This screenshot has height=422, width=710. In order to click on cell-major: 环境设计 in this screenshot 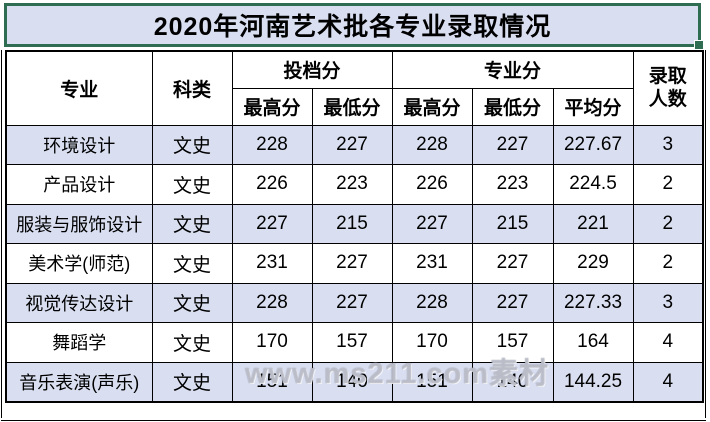, I will do `click(79, 144)`.